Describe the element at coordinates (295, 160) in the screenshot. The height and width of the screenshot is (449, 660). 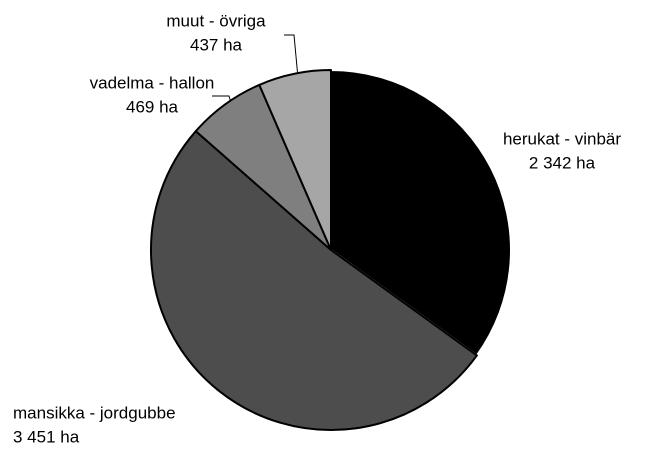
I see `pie-slice` at that location.